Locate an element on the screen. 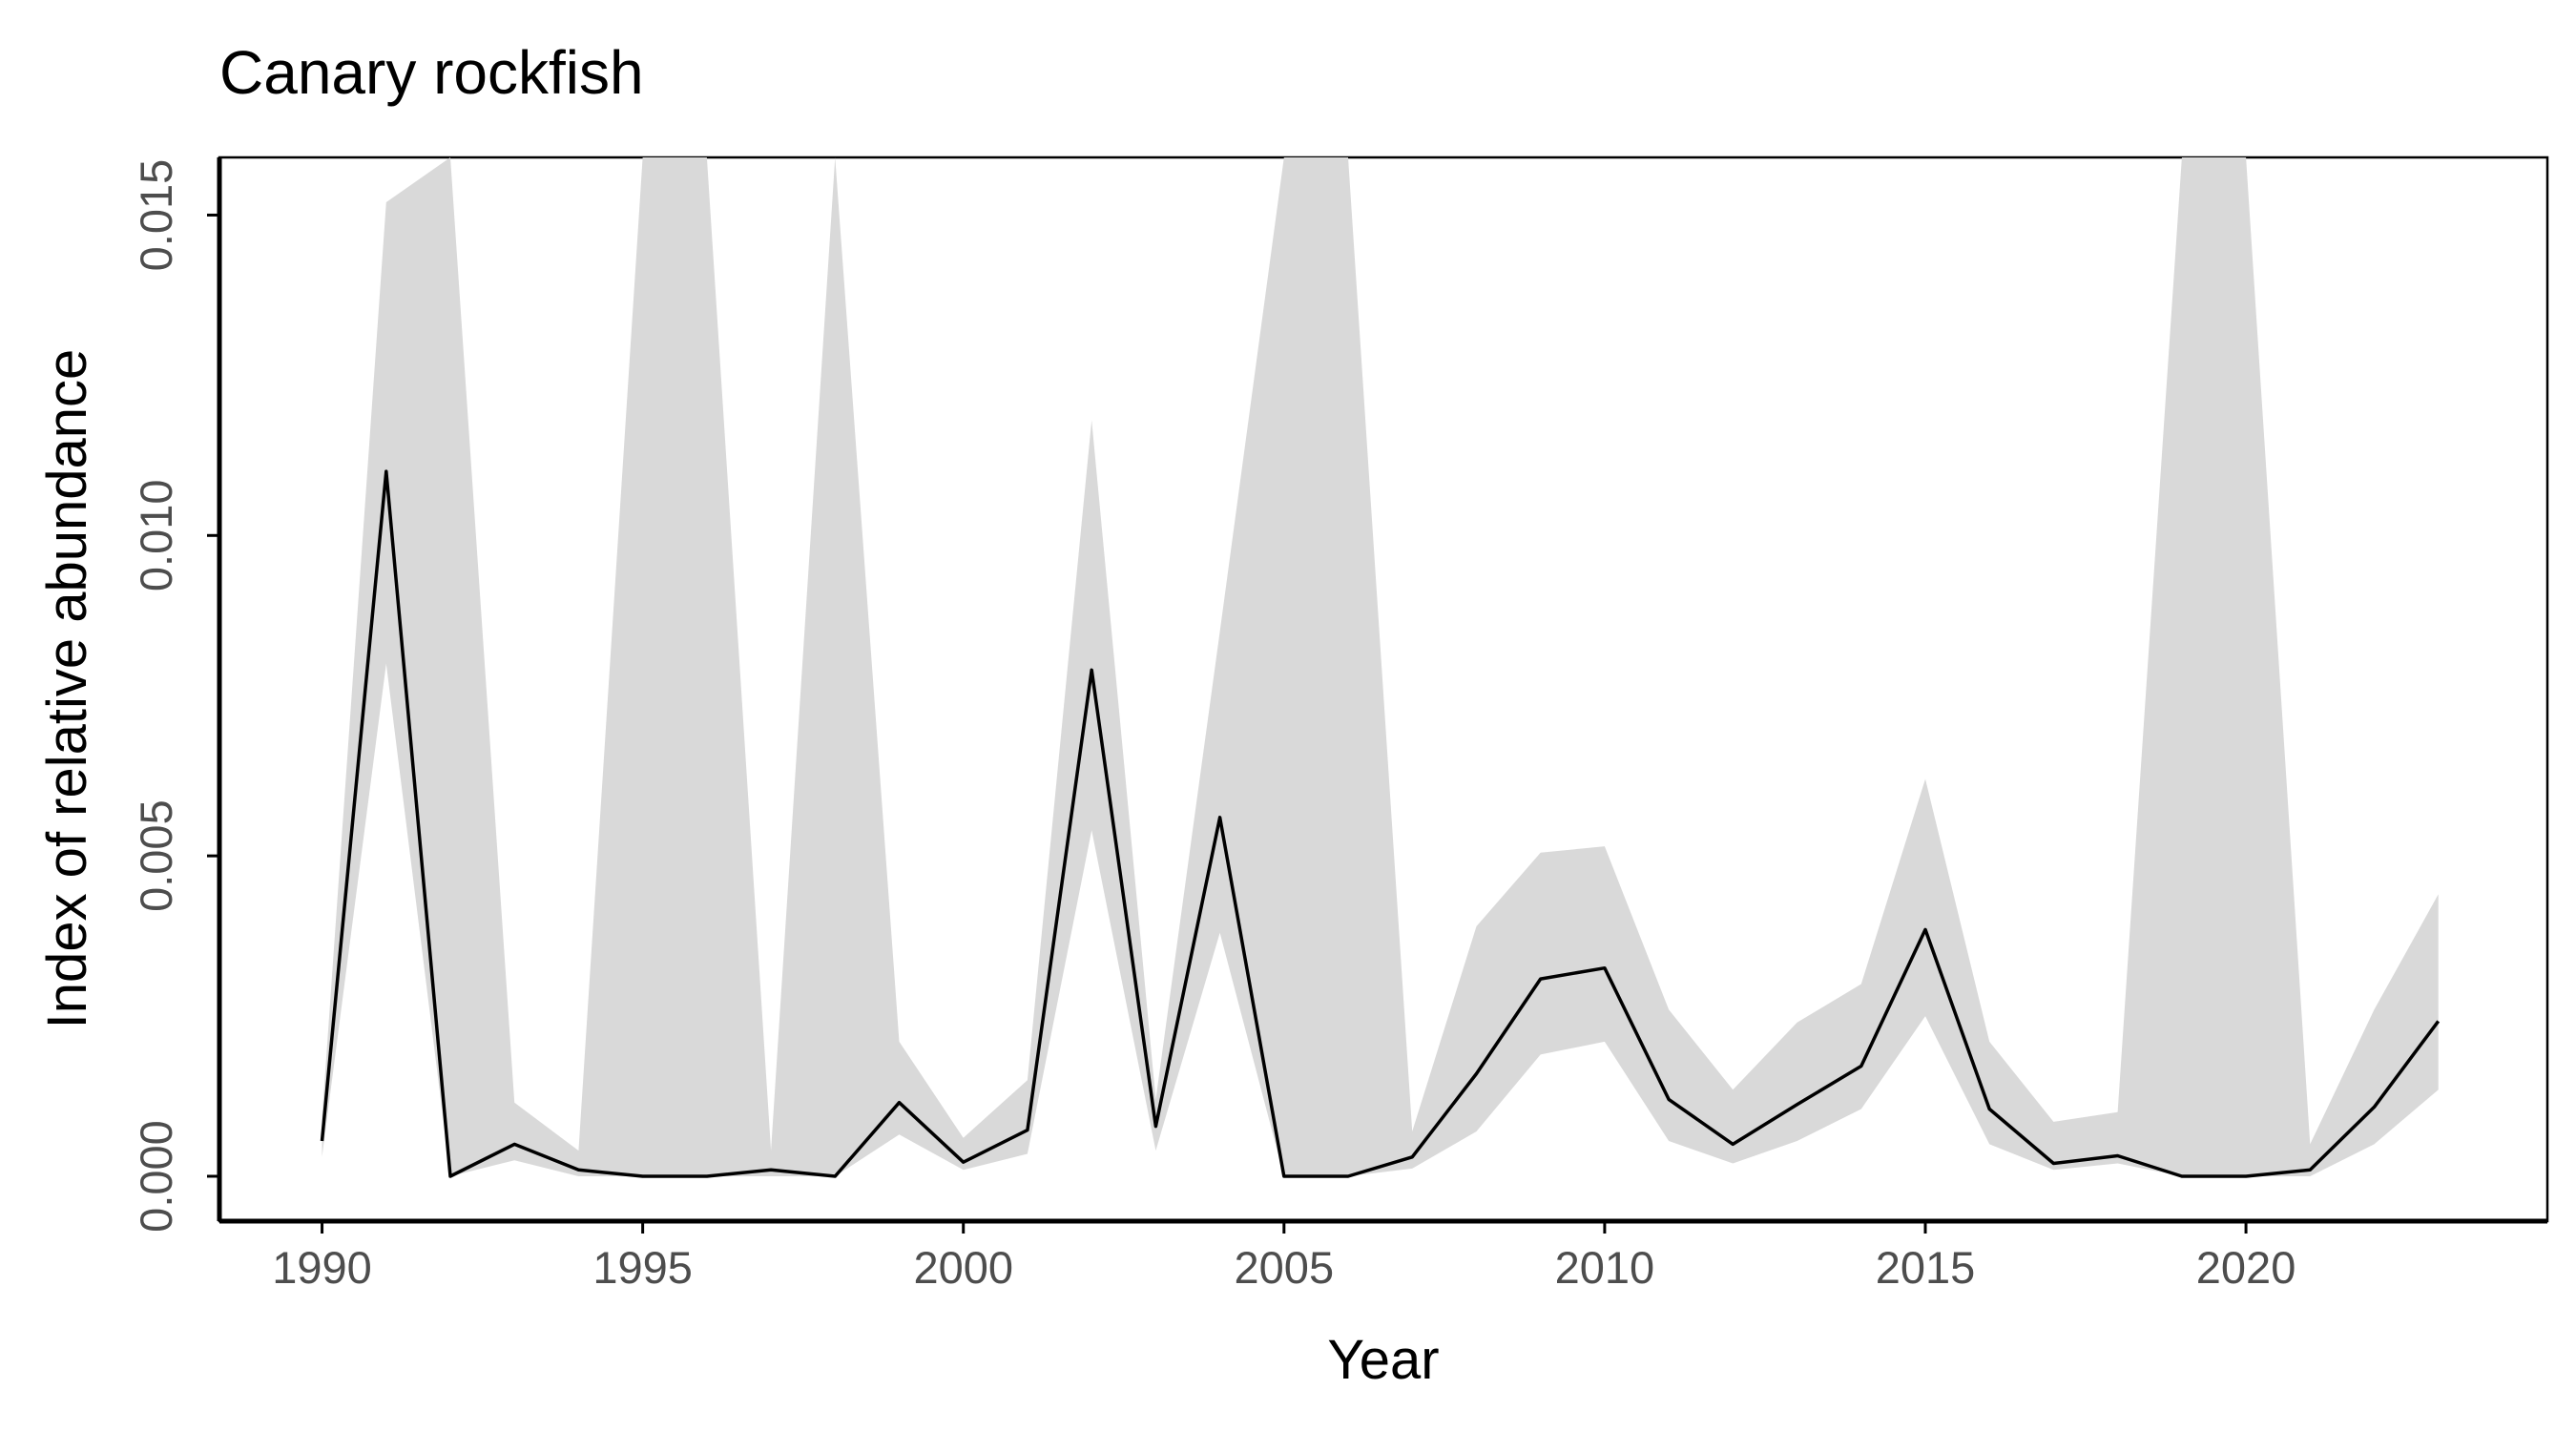 The height and width of the screenshot is (1431, 2576). y-axis-label: Index of relative abundance is located at coordinates (67, 689).